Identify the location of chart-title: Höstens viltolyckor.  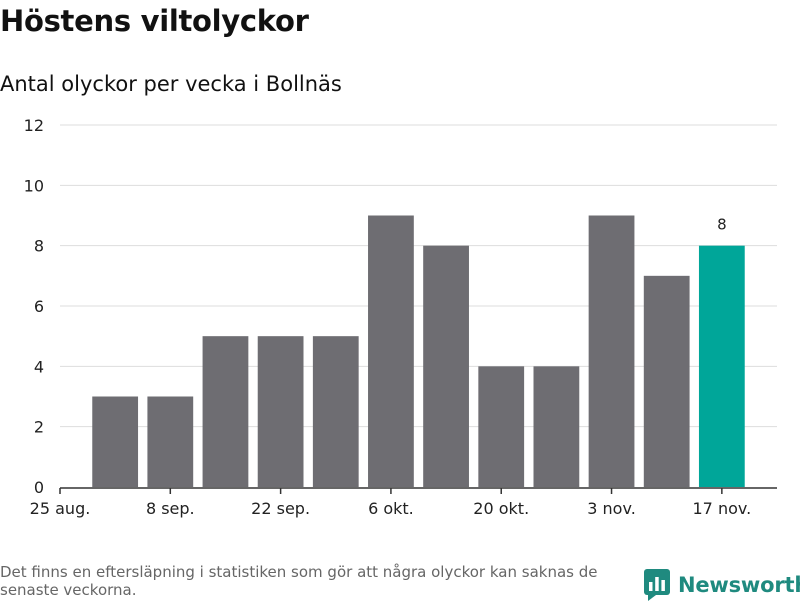
(154, 21).